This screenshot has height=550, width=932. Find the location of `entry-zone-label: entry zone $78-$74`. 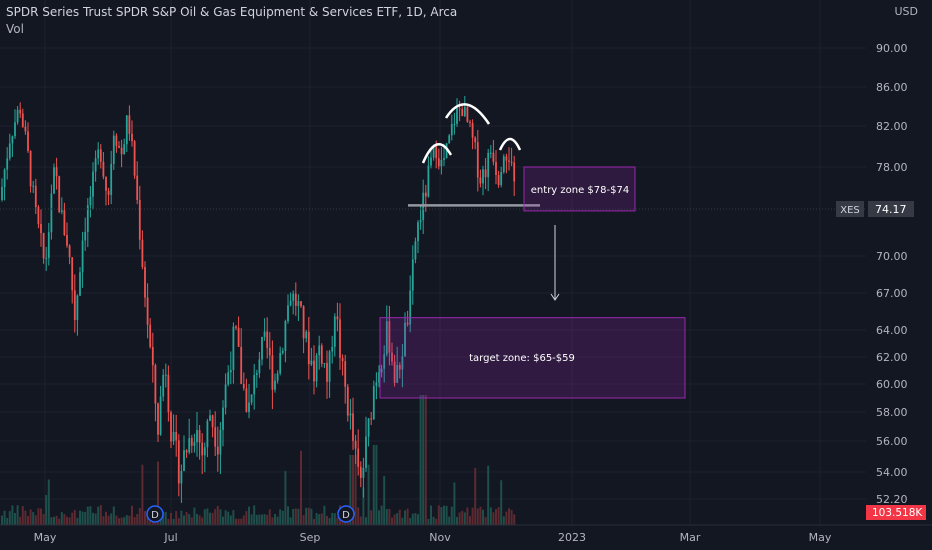

entry-zone-label: entry zone $78-$74 is located at coordinates (580, 190).